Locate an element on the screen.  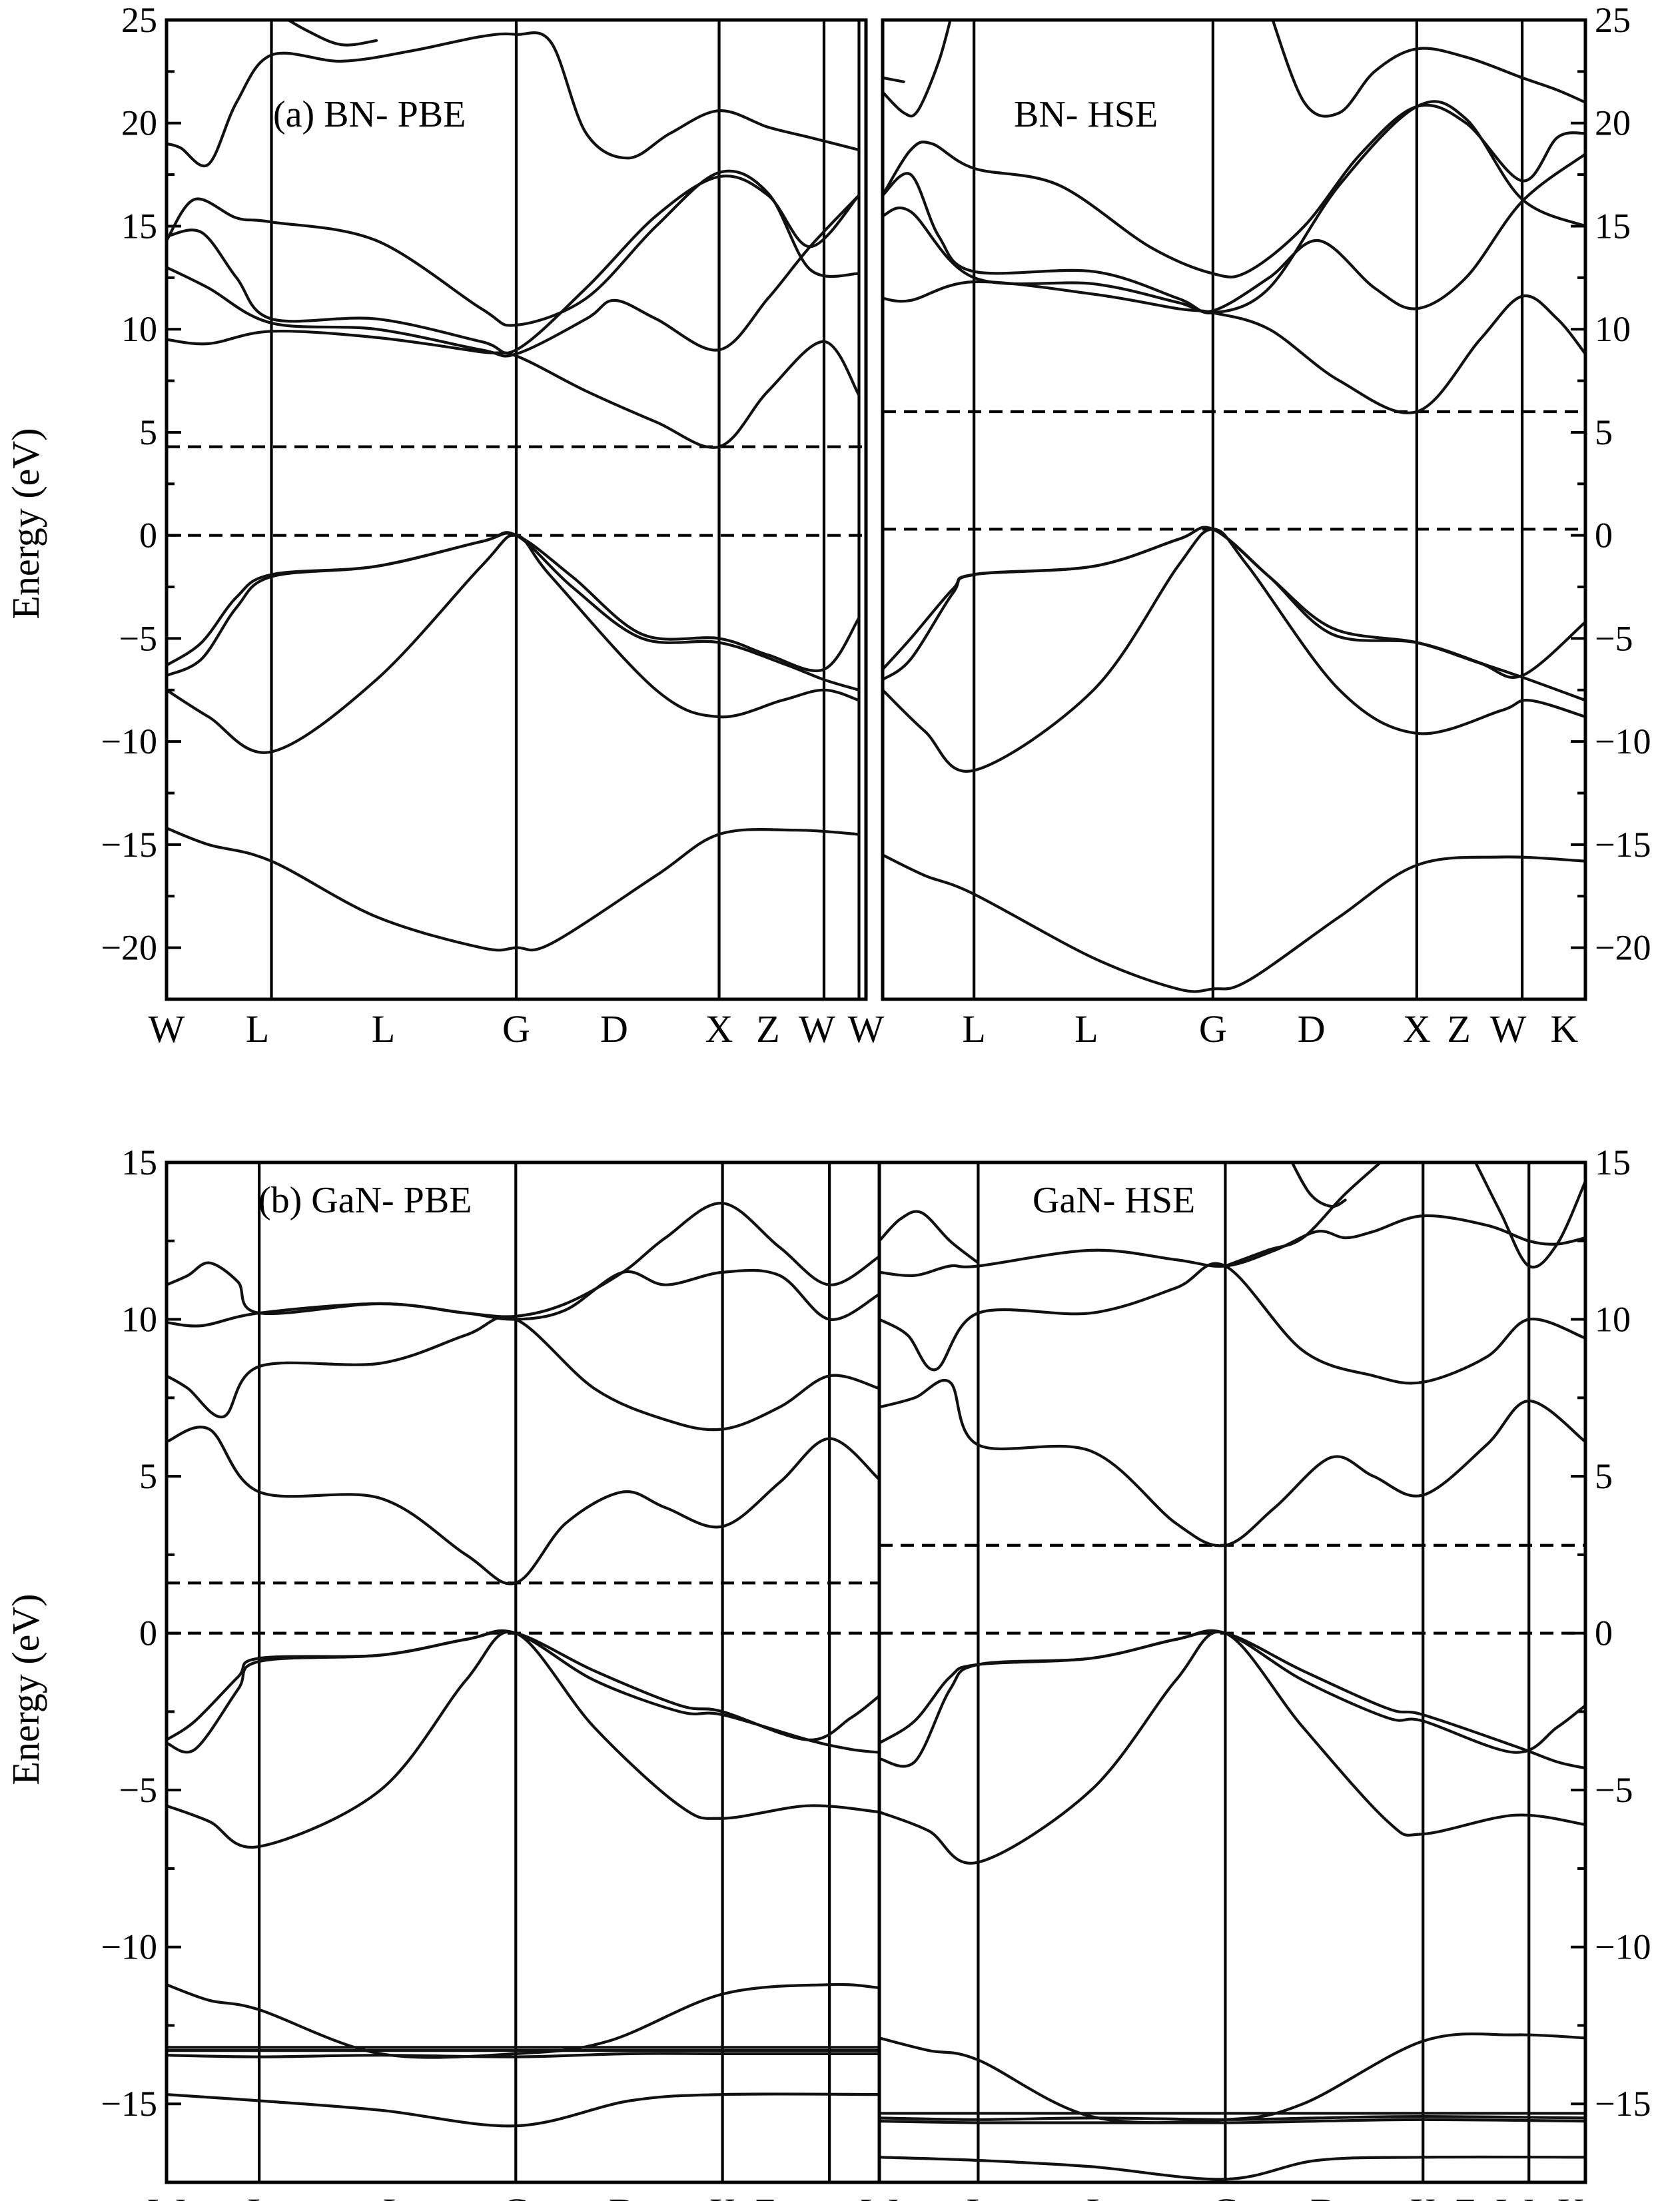
left-tick-label: 20 is located at coordinates (139, 123).